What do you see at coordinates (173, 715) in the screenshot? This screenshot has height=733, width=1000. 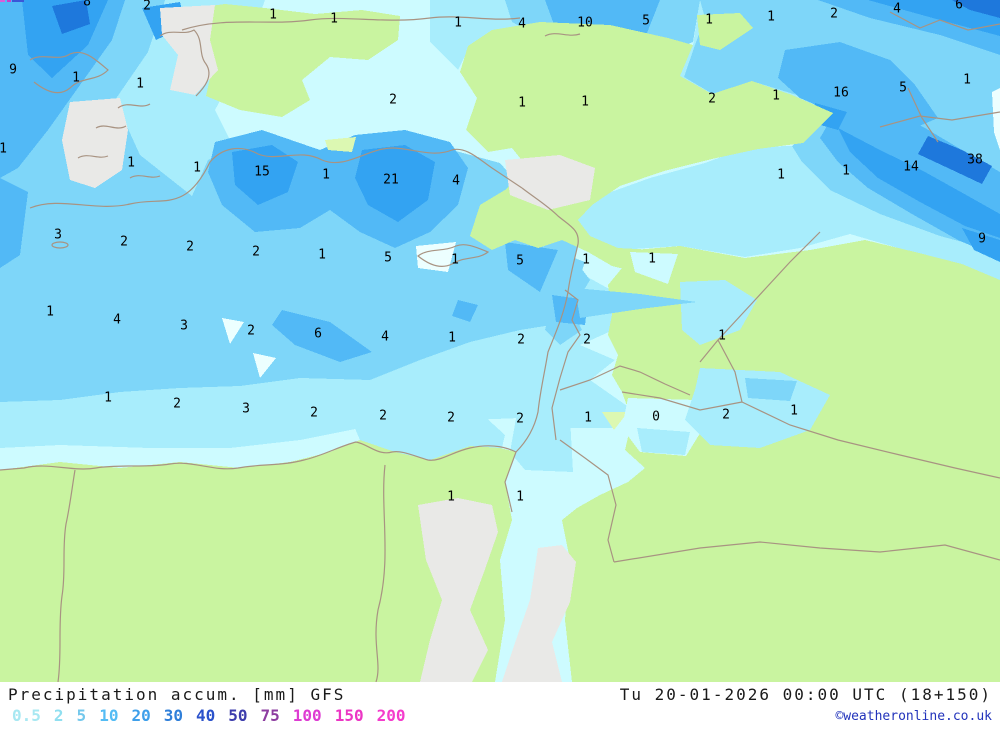 I see `scale-value: 30` at bounding box center [173, 715].